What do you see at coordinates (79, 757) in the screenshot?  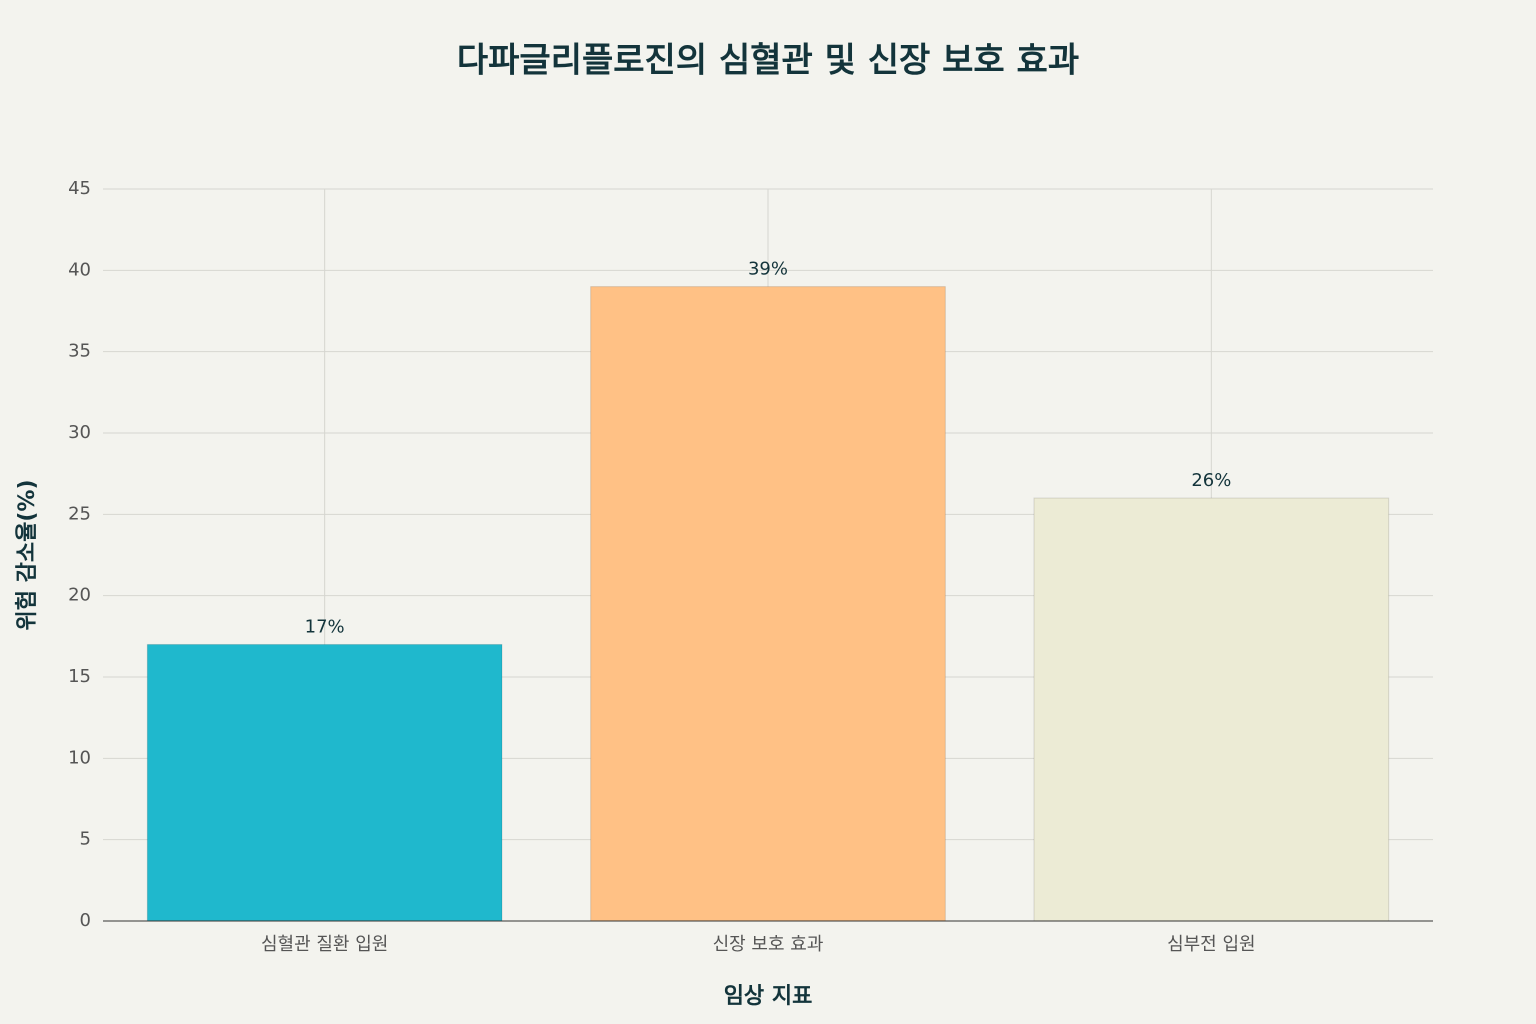 I see `y-tick-label: 10` at bounding box center [79, 757].